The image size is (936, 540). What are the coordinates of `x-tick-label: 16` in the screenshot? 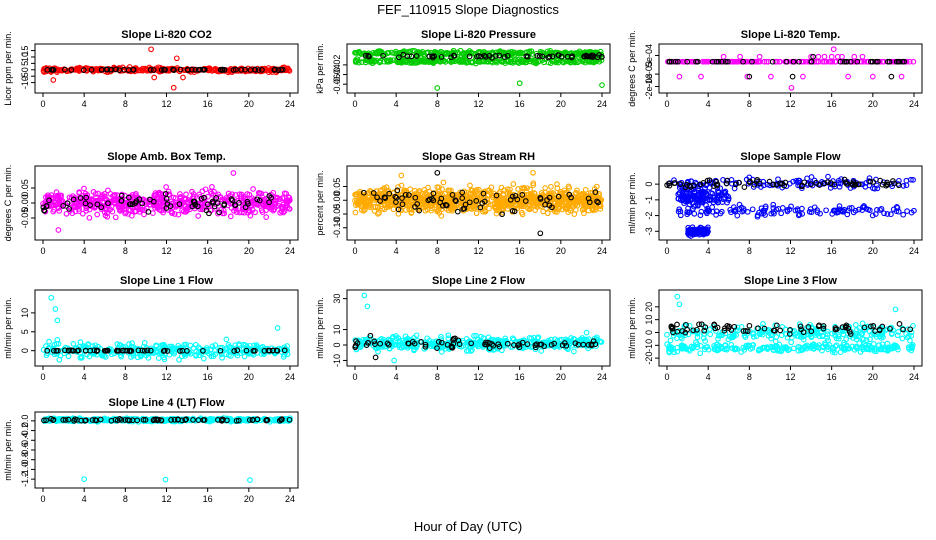 It's located at (832, 251).